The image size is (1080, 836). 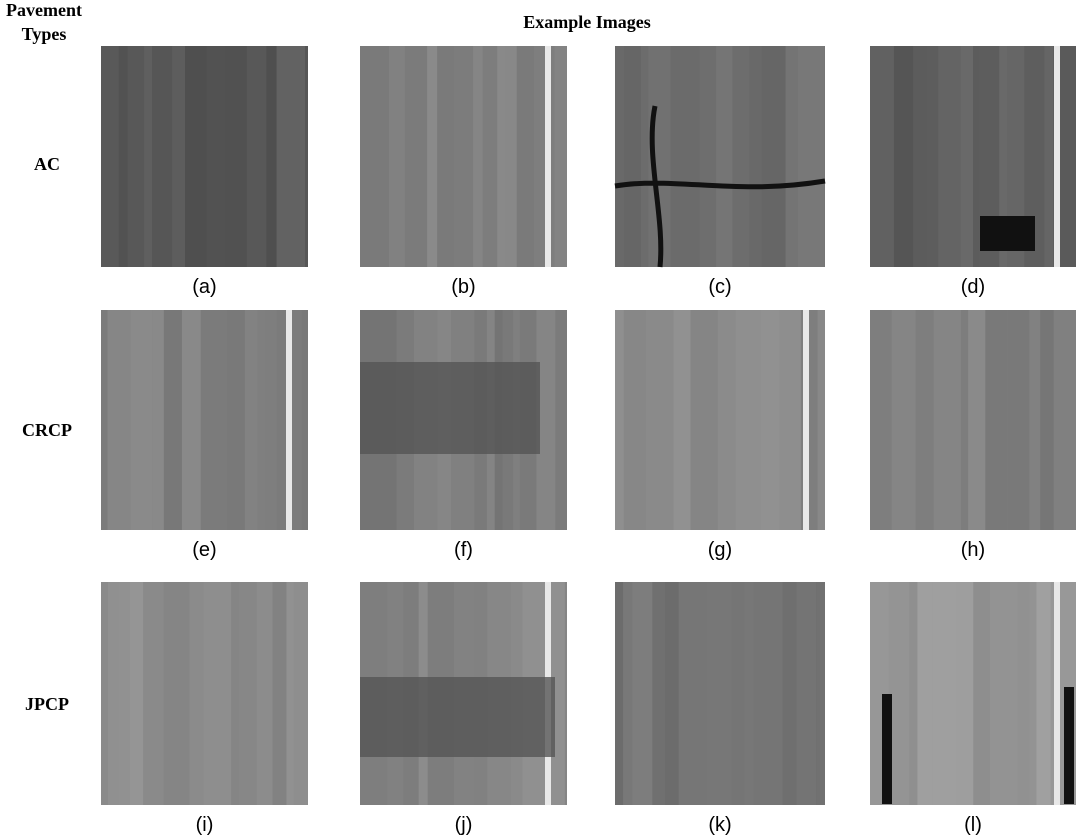 I want to click on image-caption: (b), so click(x=463, y=287).